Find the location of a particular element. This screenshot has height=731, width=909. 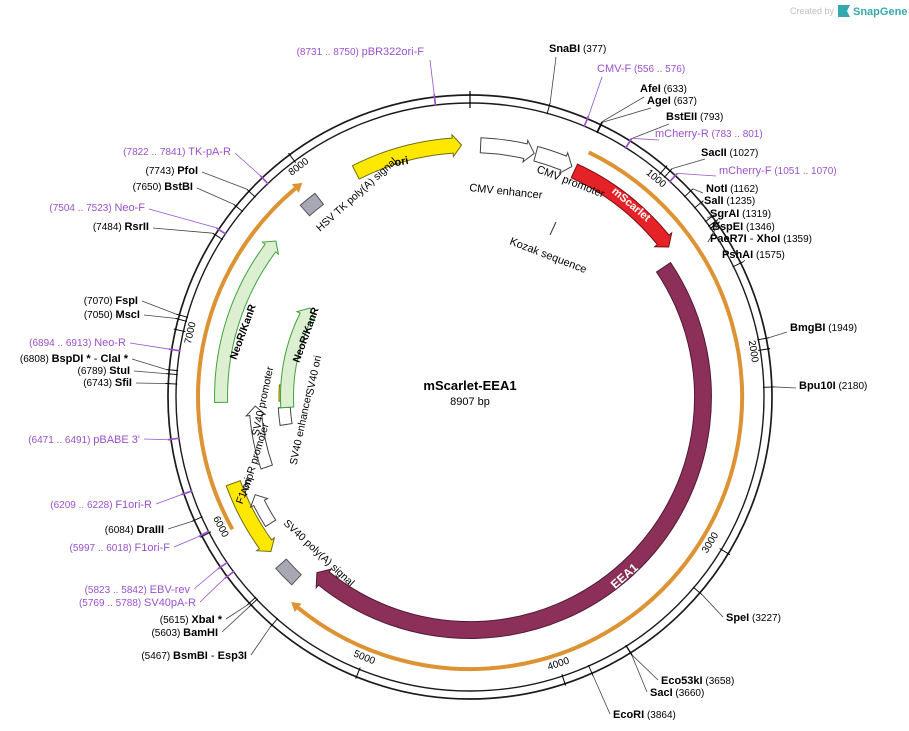

restriction-site-bstbi: (7650) BstBI is located at coordinates (163, 187).